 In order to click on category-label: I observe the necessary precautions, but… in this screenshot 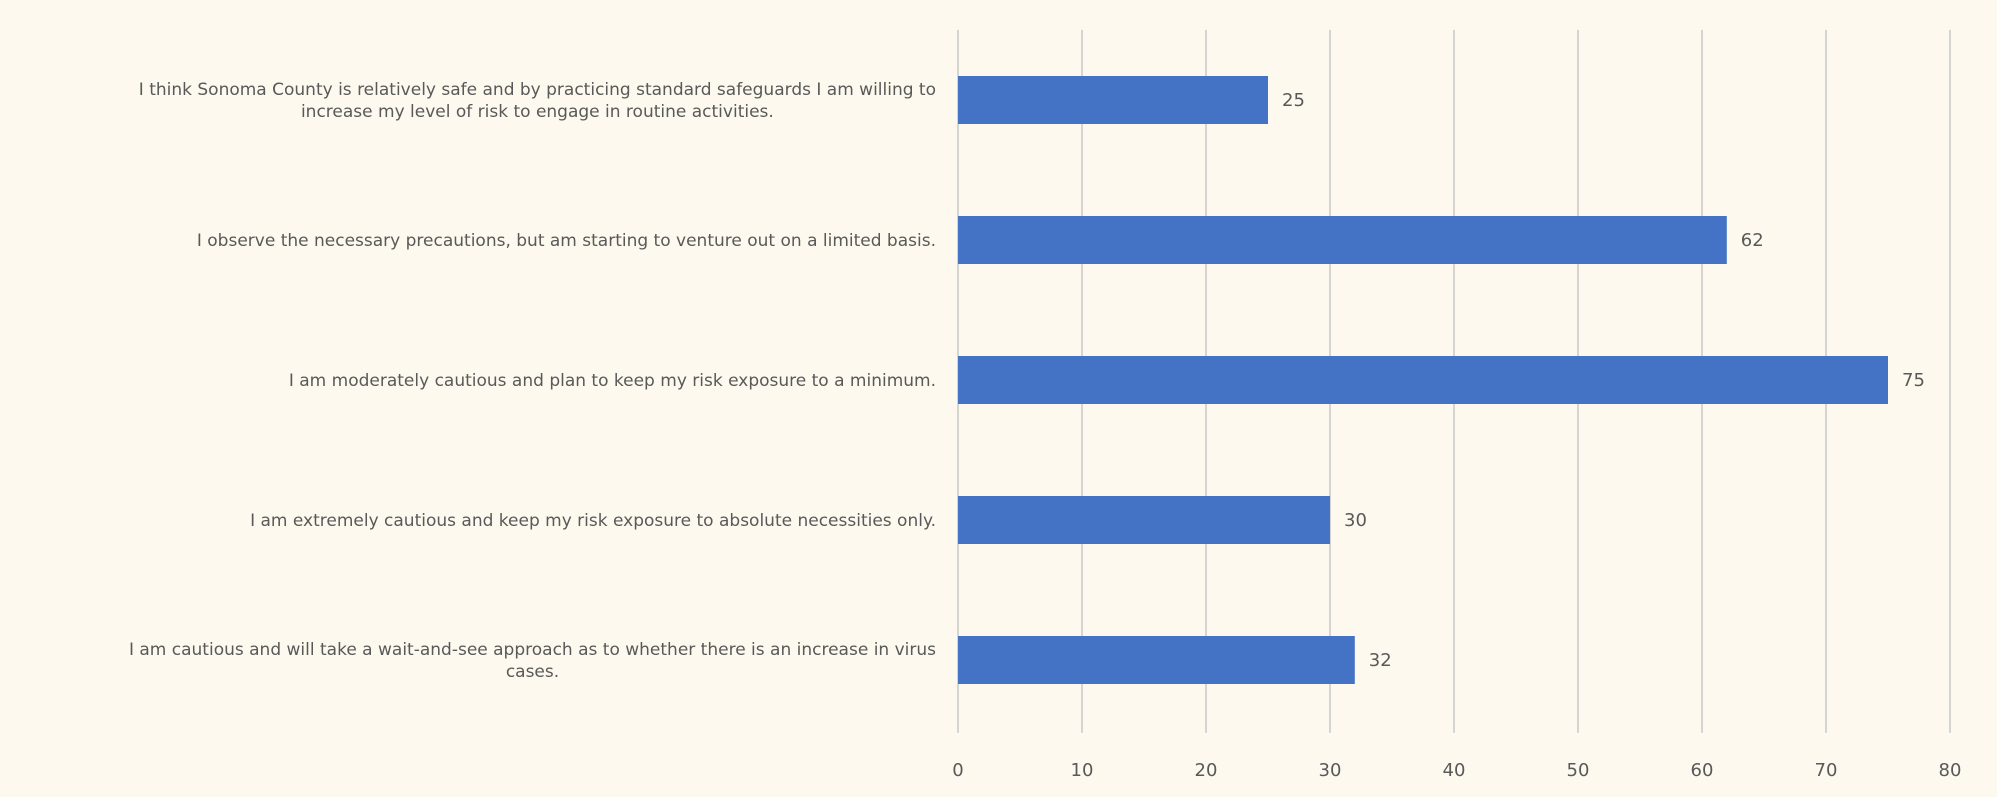, I will do `click(566, 241)`.